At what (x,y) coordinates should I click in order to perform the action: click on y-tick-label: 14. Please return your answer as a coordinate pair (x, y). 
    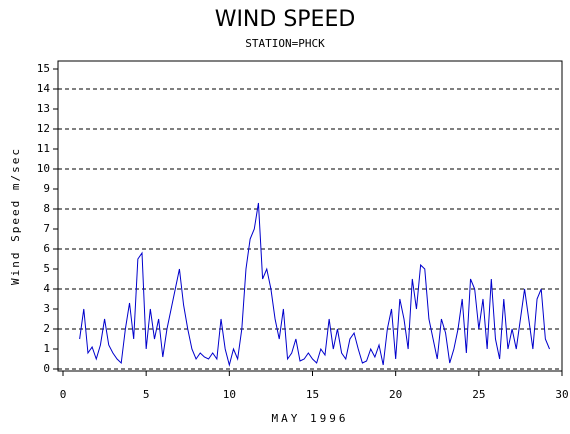
    Looking at the image, I should click on (44, 88).